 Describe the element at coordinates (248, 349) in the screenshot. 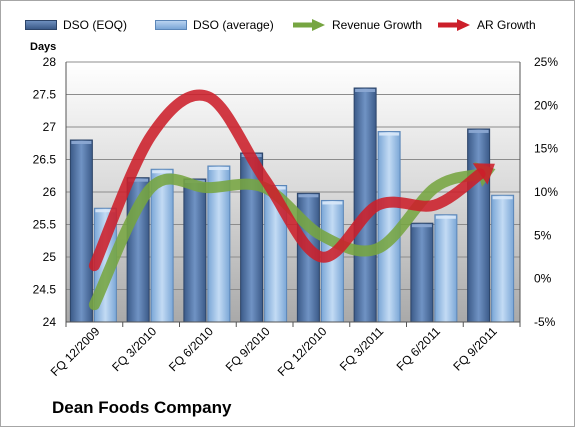

I see `x-tick-label: FQ 9/2010` at that location.